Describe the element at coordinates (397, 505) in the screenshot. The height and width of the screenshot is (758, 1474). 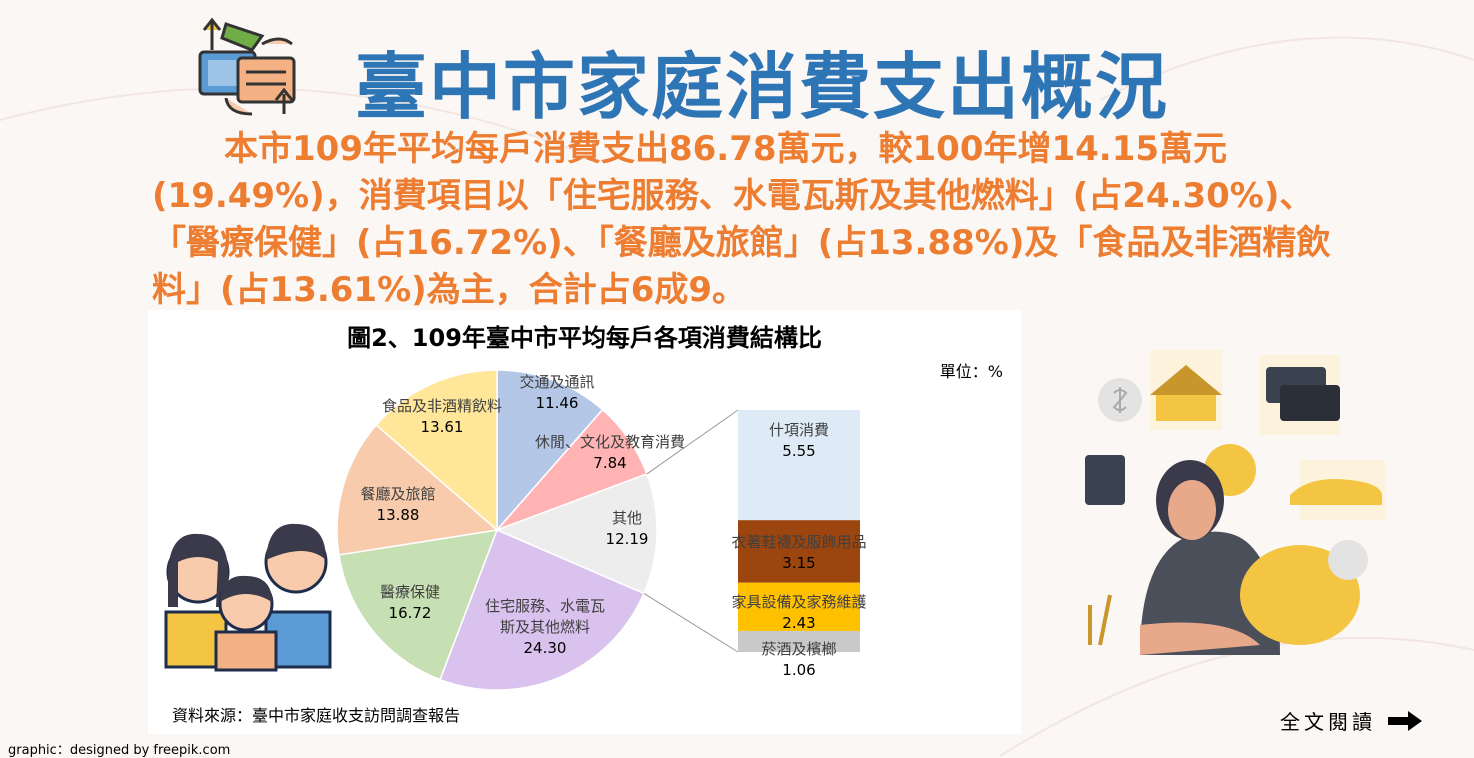
I see `pie-label: 餐廳及旅館 13.88` at that location.